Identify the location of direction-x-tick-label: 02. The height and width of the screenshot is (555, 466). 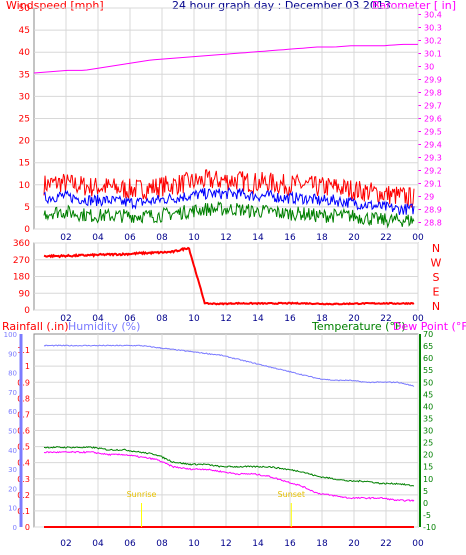
(65, 319).